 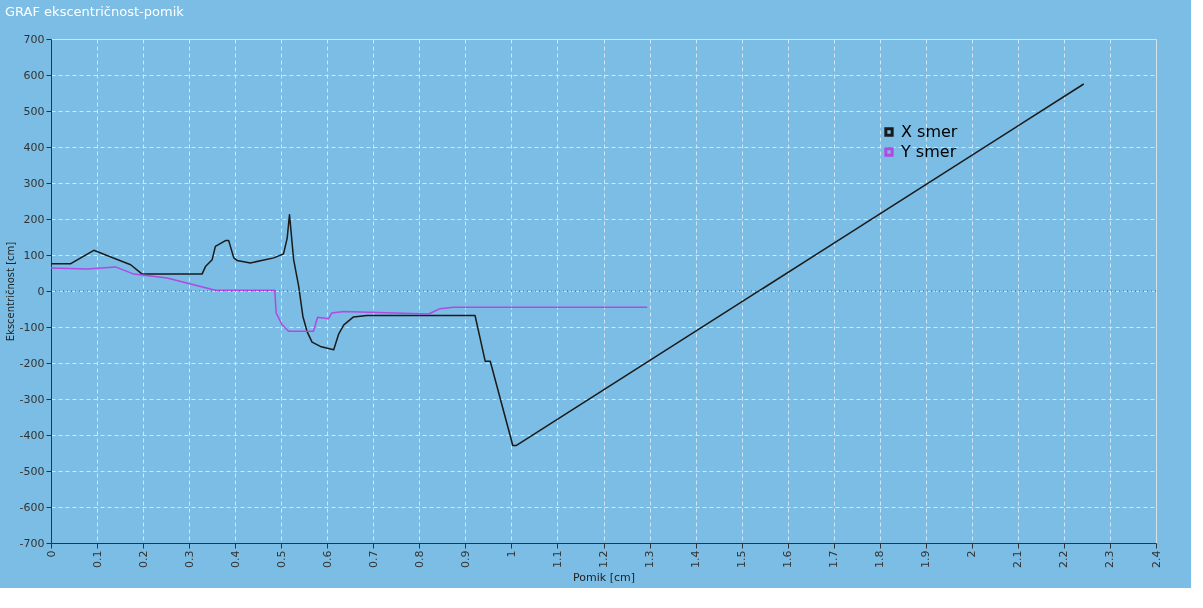 What do you see at coordinates (465, 559) in the screenshot?
I see `x-tick-label: 0.9` at bounding box center [465, 559].